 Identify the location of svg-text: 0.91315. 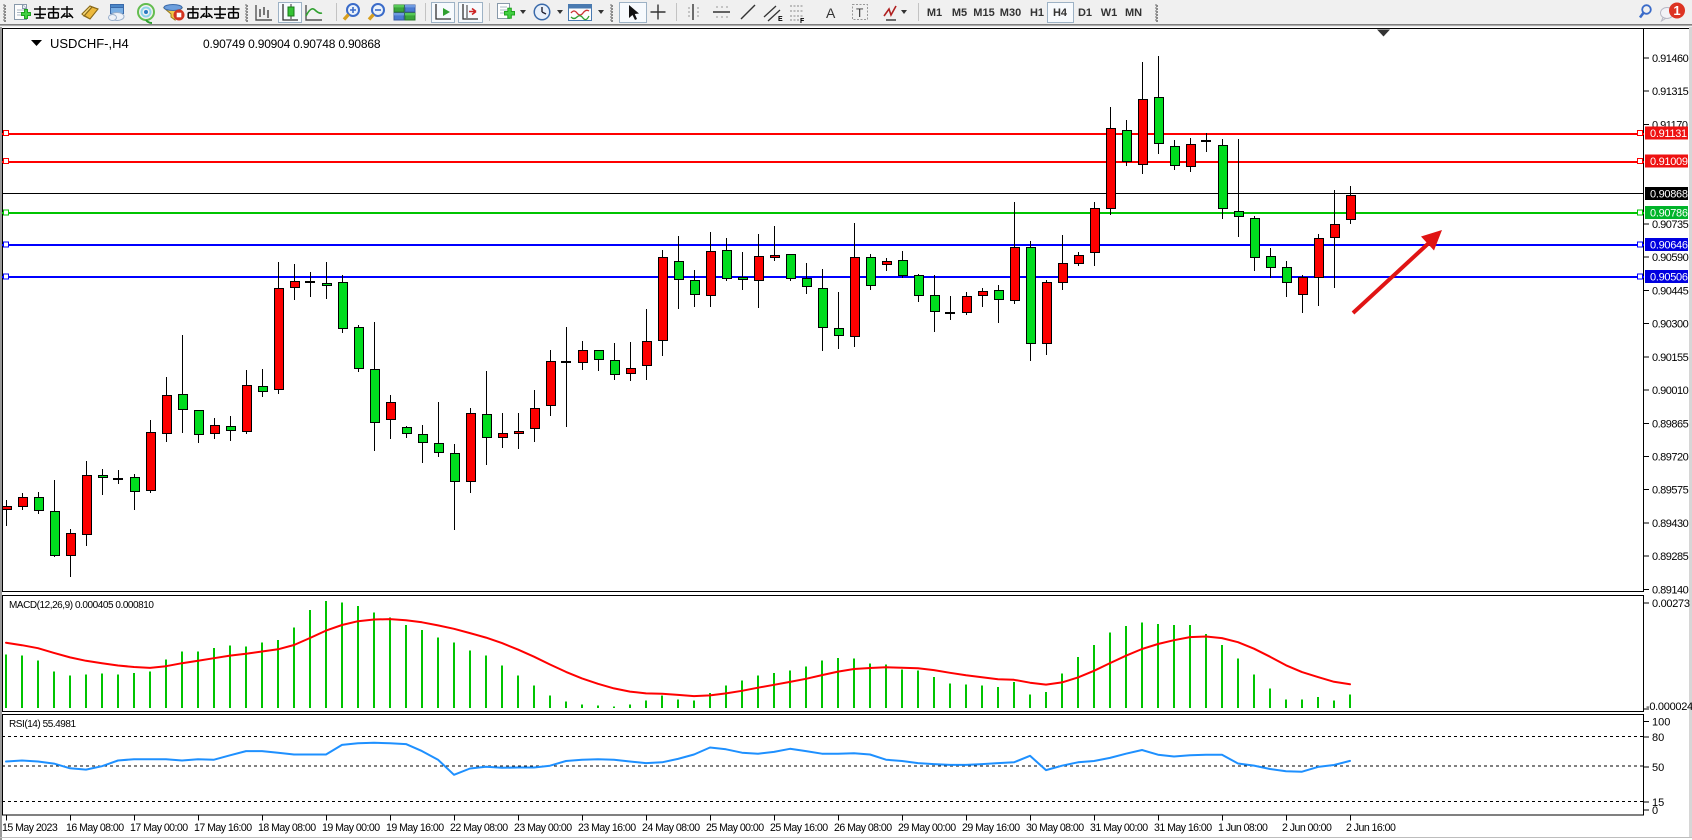
(1670, 92).